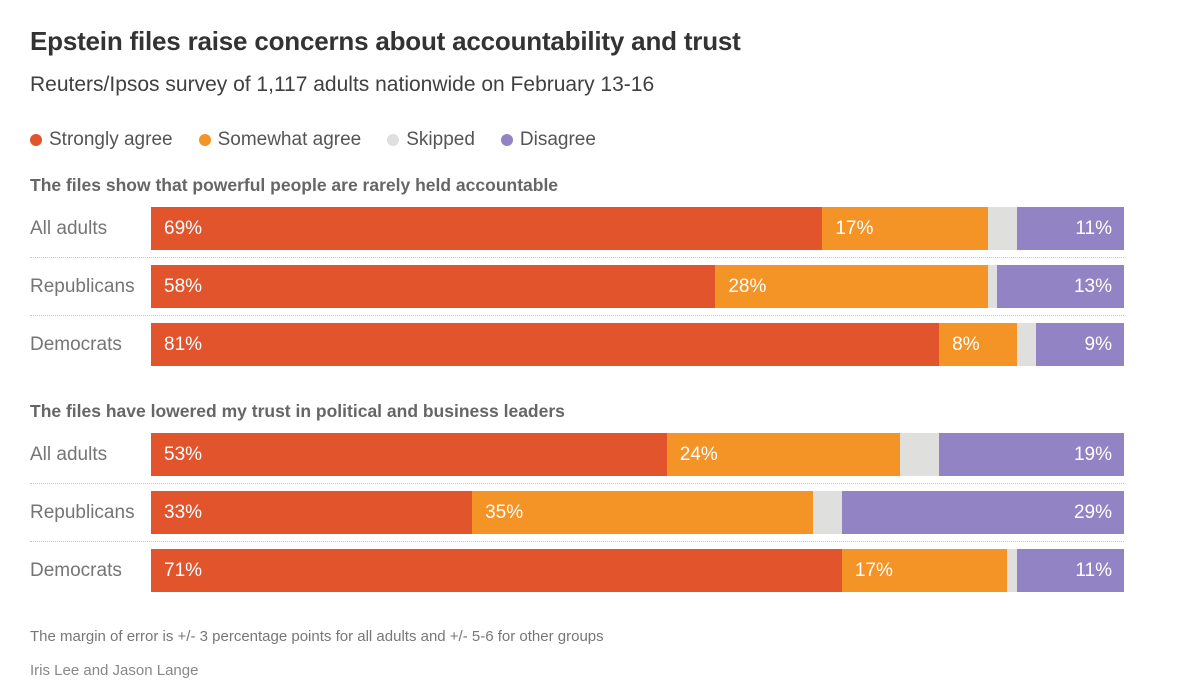 The width and height of the screenshot is (1179, 697). I want to click on strongly-agree-legend-dot-icon, so click(36, 139).